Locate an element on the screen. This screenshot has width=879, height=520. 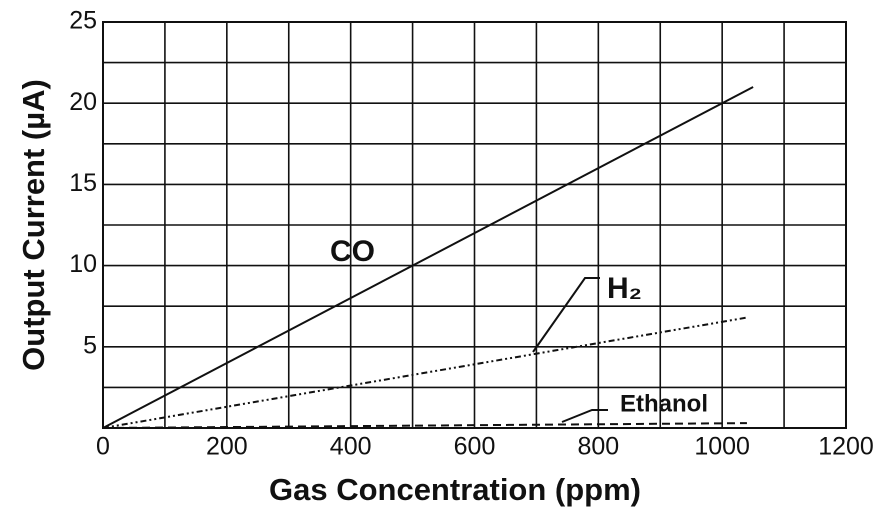
y-tick-label: 15 is located at coordinates (83, 183).